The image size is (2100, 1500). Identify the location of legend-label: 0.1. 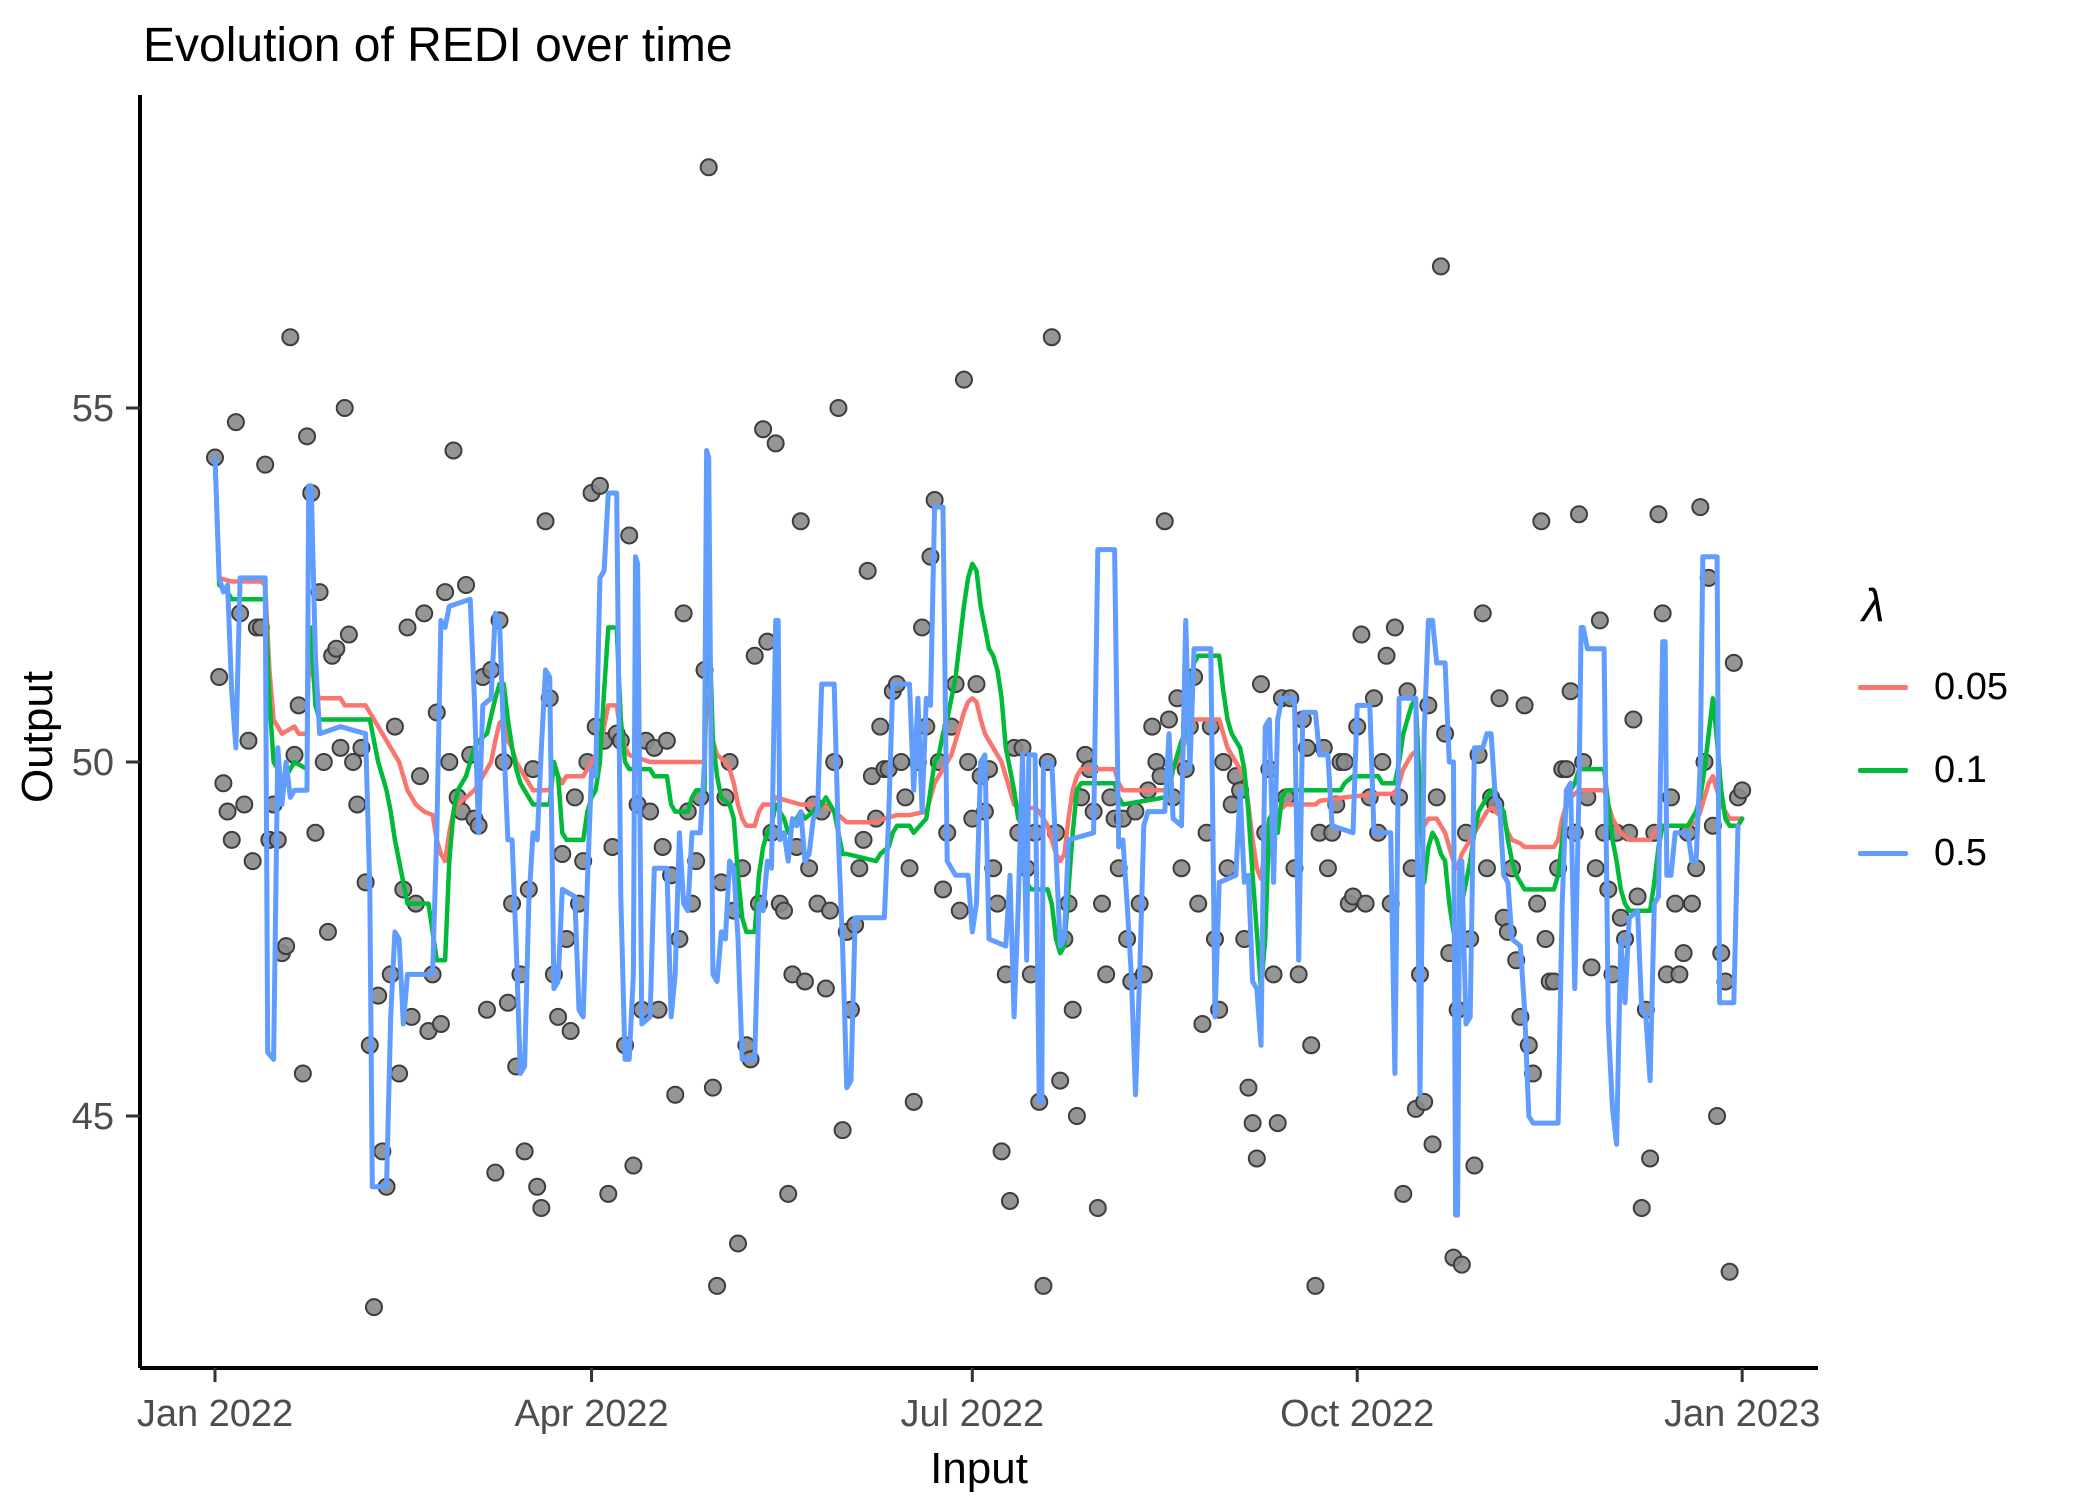
(1960, 770).